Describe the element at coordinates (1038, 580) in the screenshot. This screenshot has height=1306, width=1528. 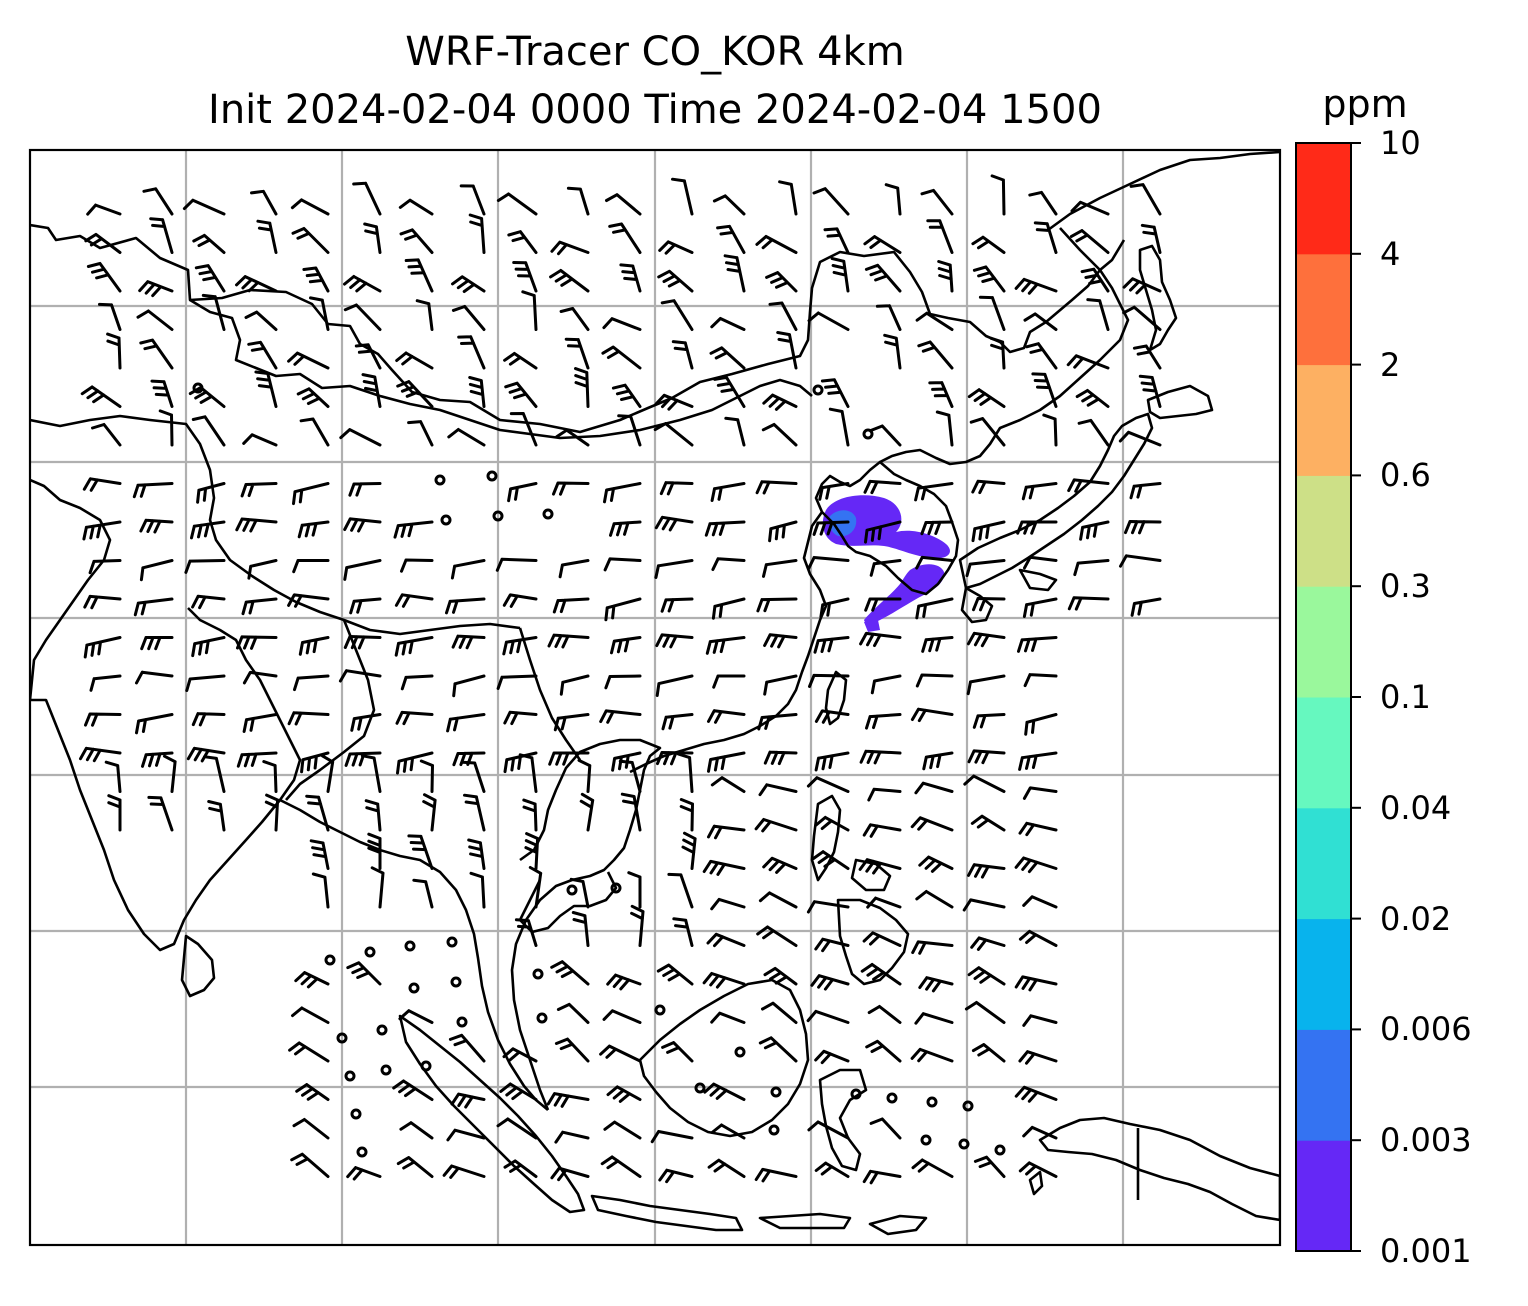
I see `coast-japan-south-islands` at that location.